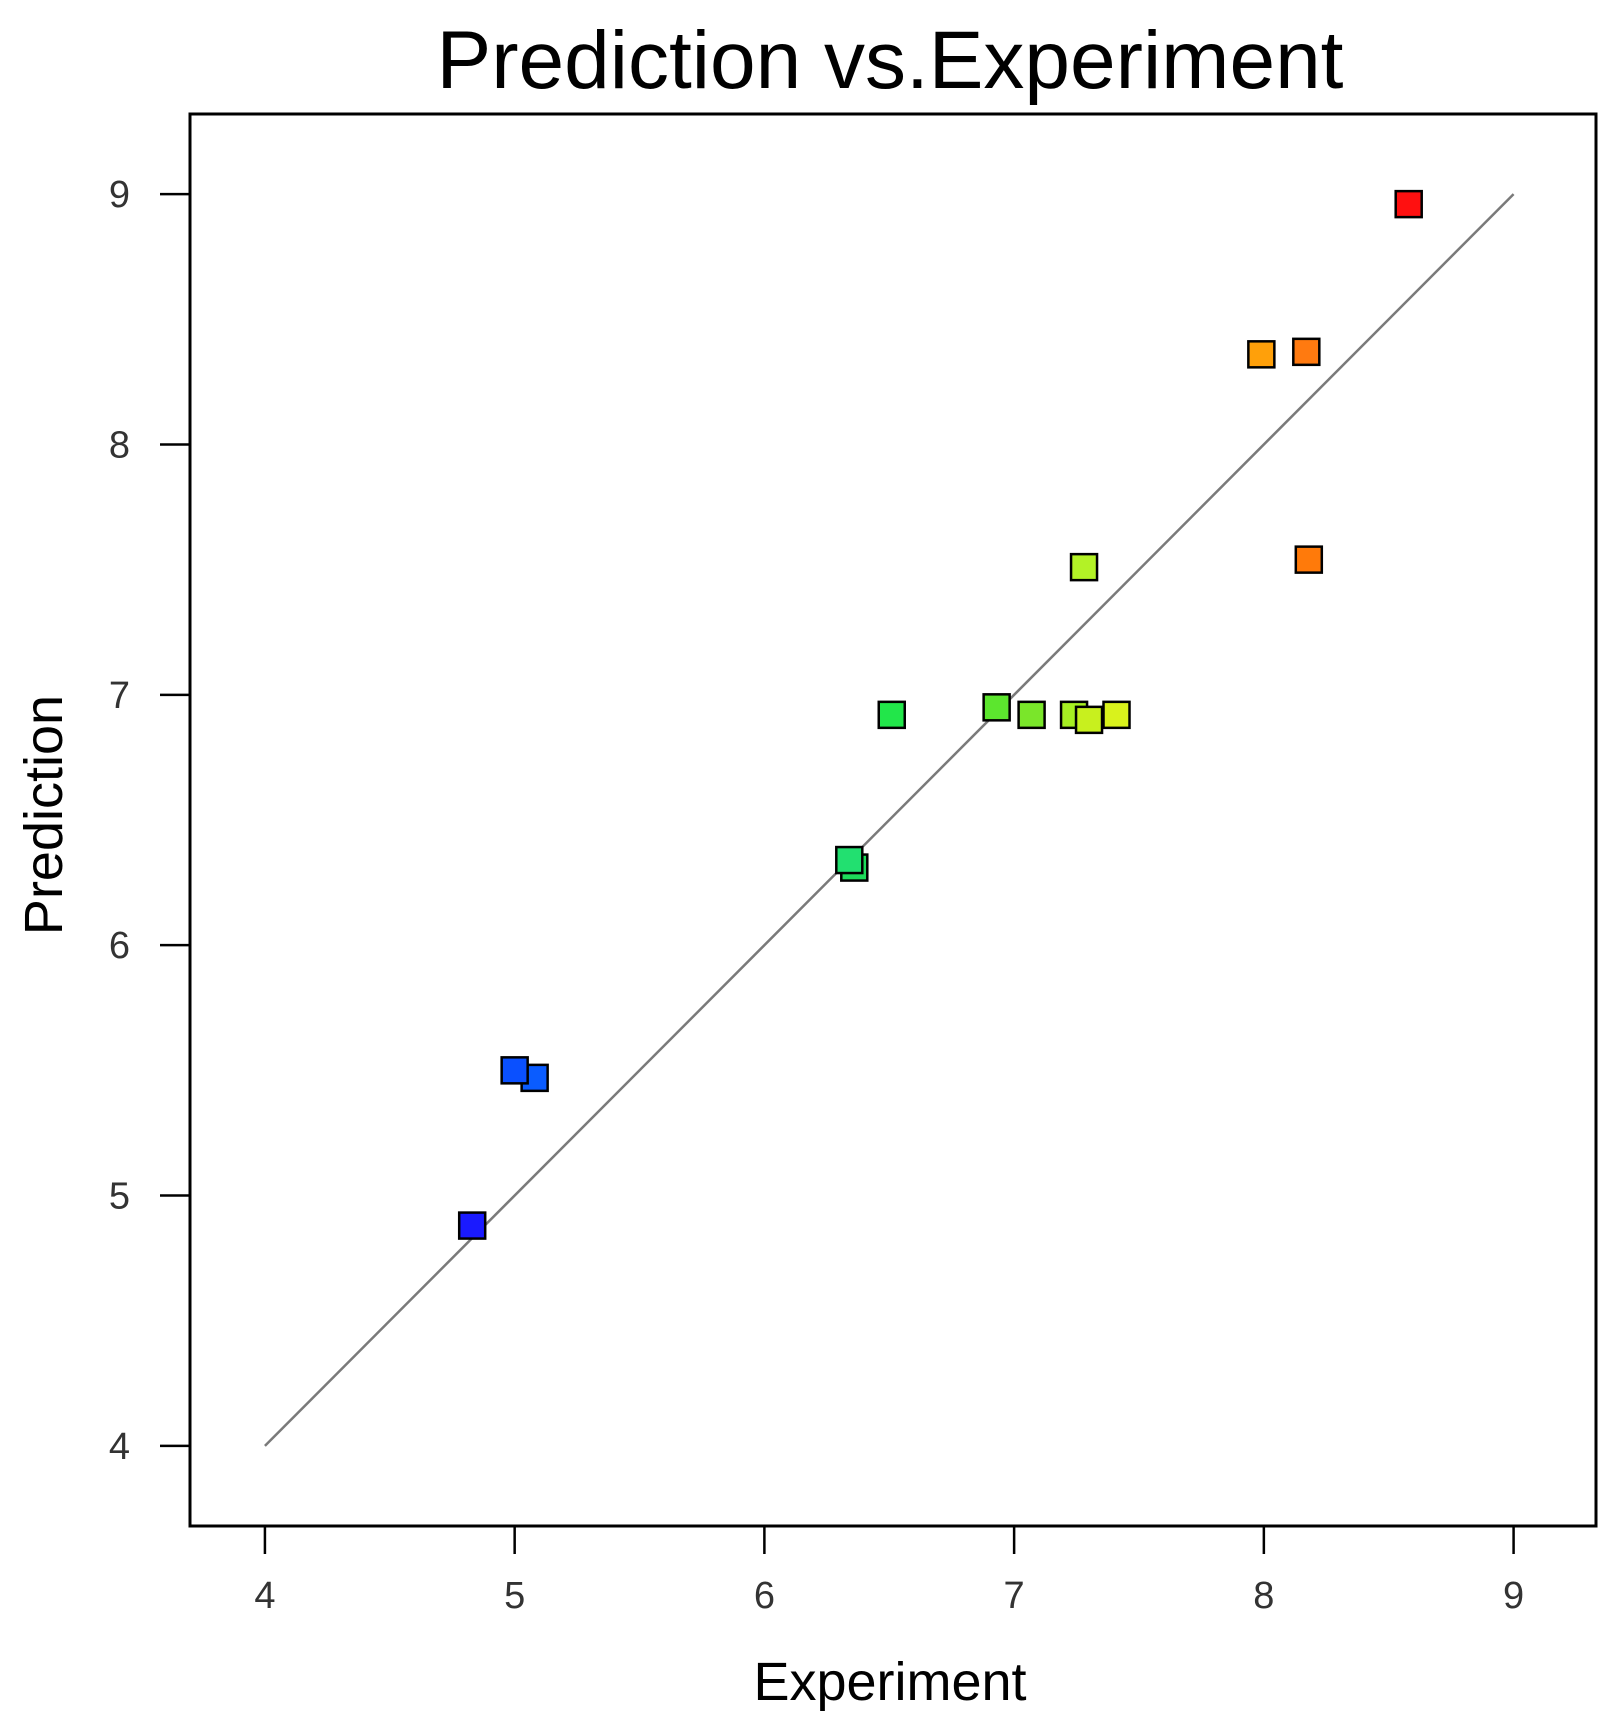 This screenshot has width=1620, height=1715. I want to click on x-tick-label: 5, so click(514, 1596).